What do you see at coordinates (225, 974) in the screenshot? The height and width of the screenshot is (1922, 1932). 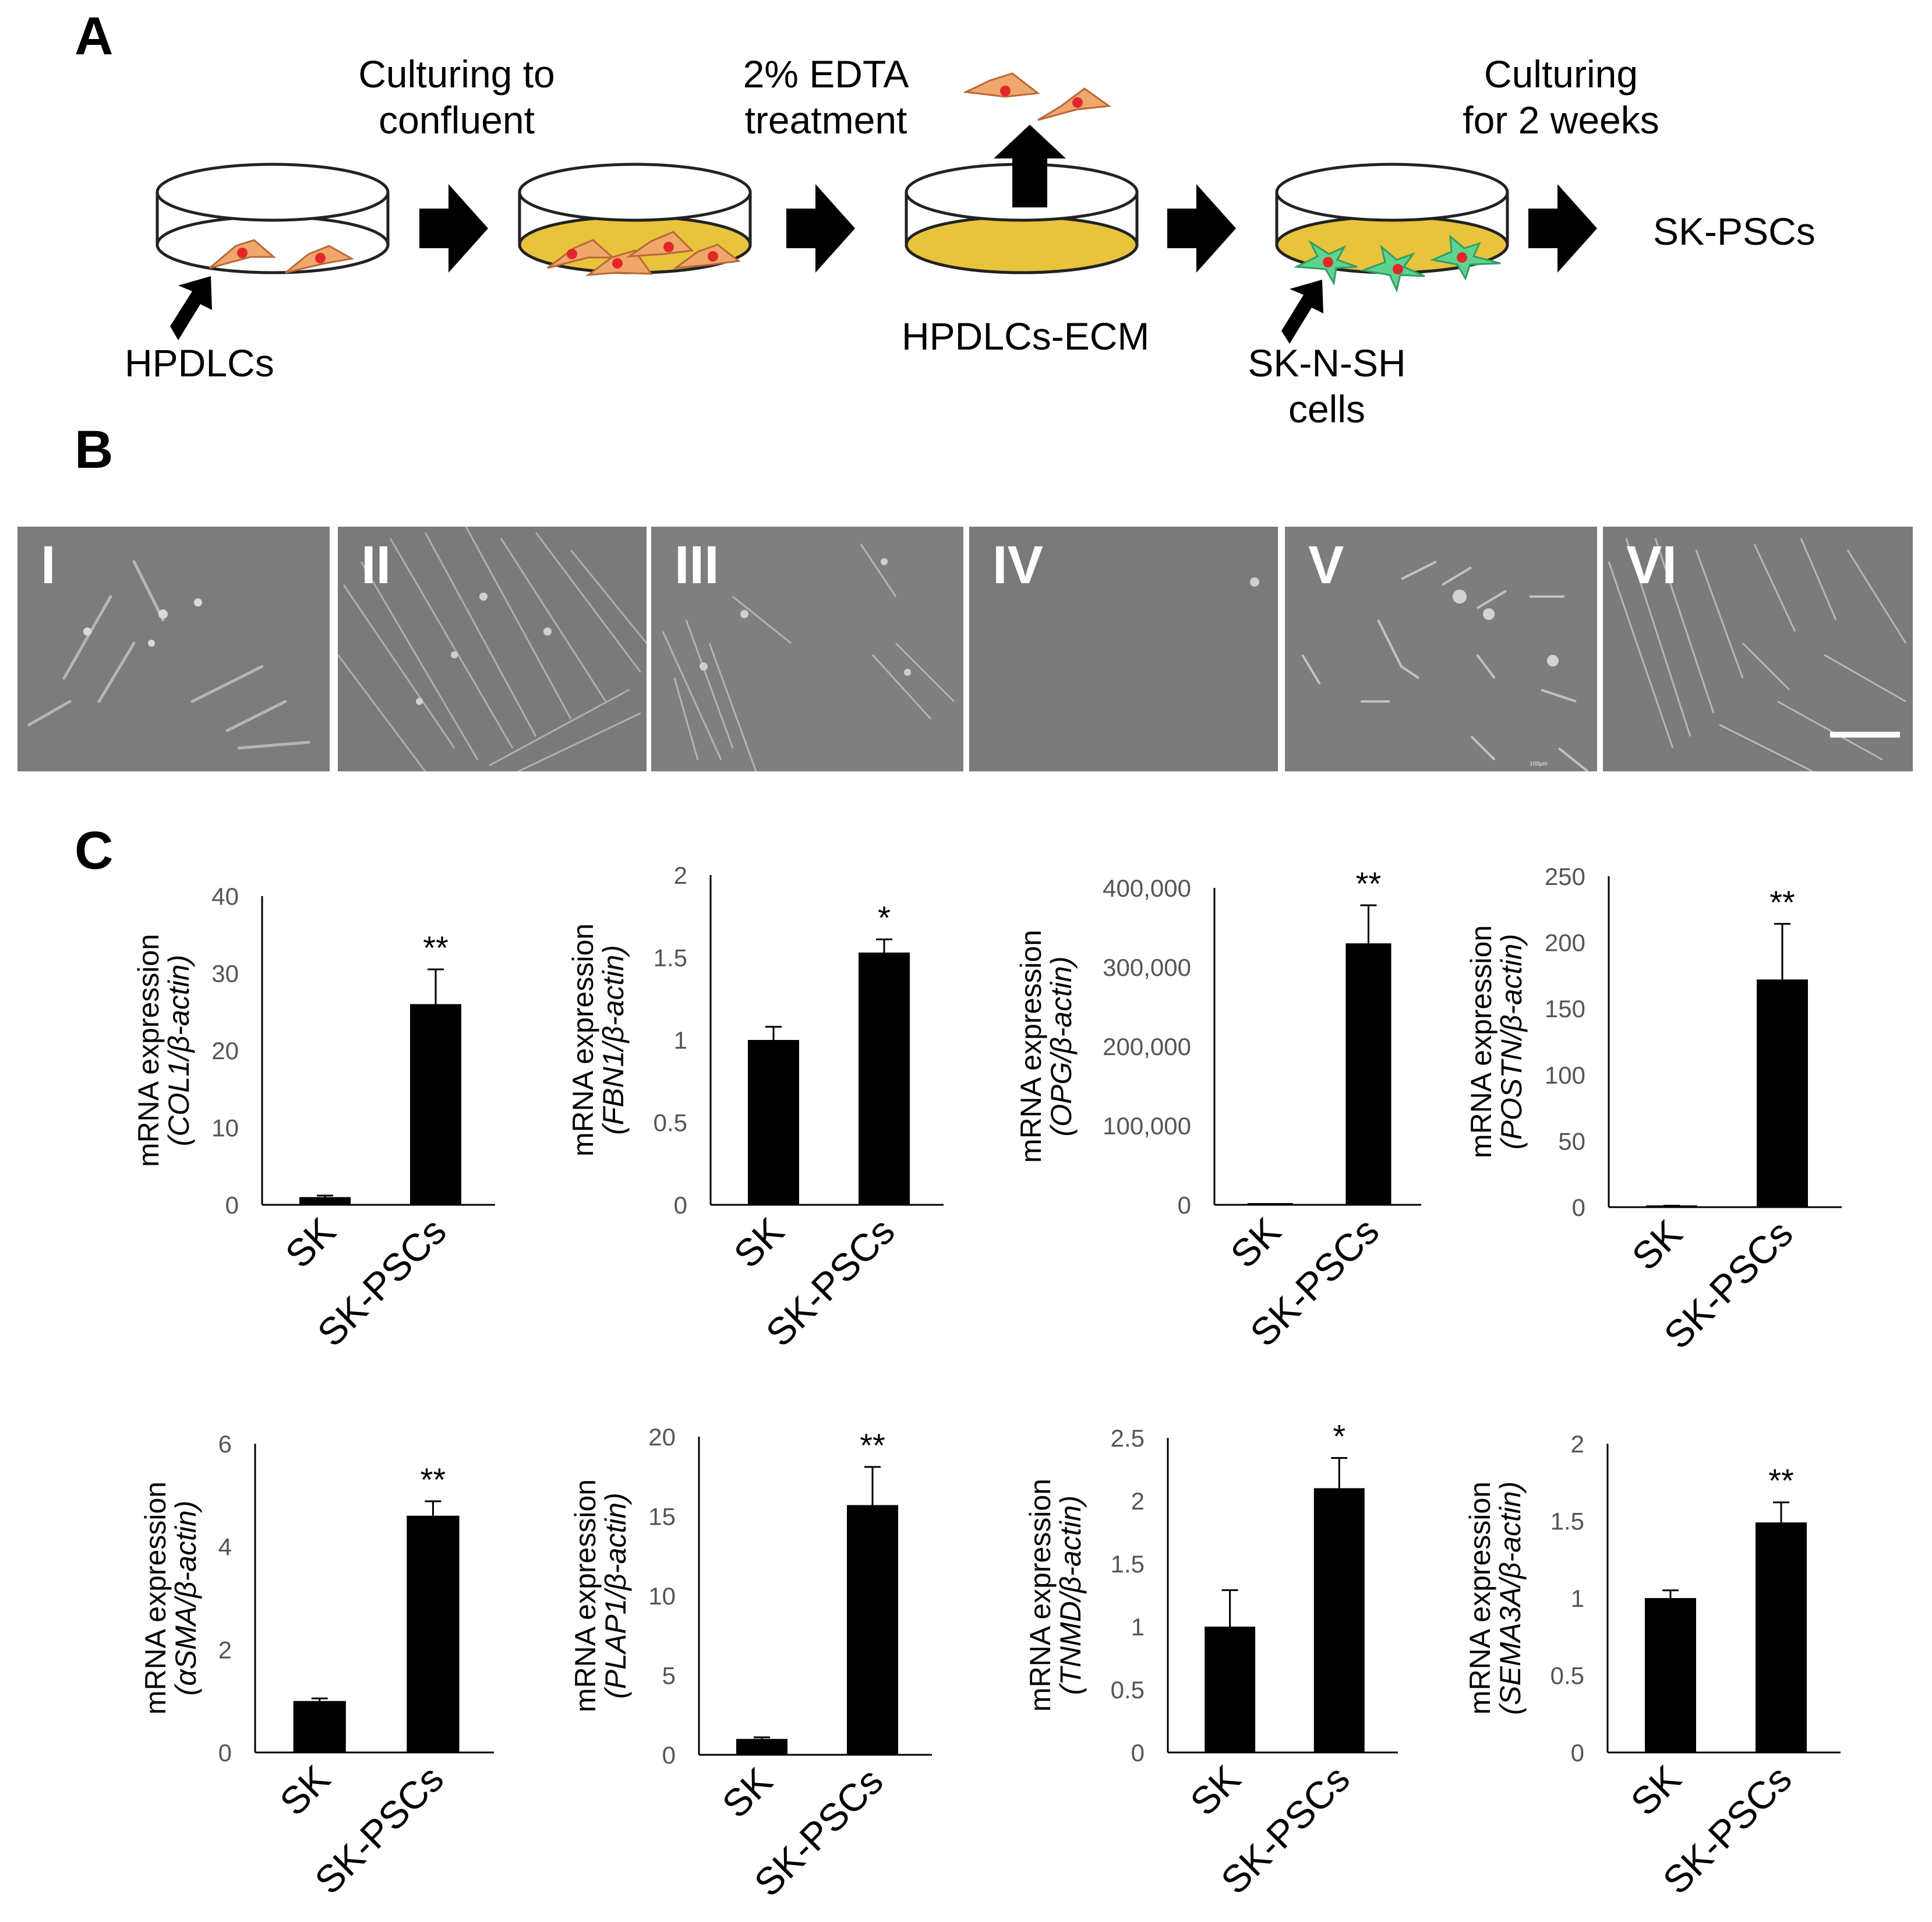 I see `y-tick-label: 30` at bounding box center [225, 974].